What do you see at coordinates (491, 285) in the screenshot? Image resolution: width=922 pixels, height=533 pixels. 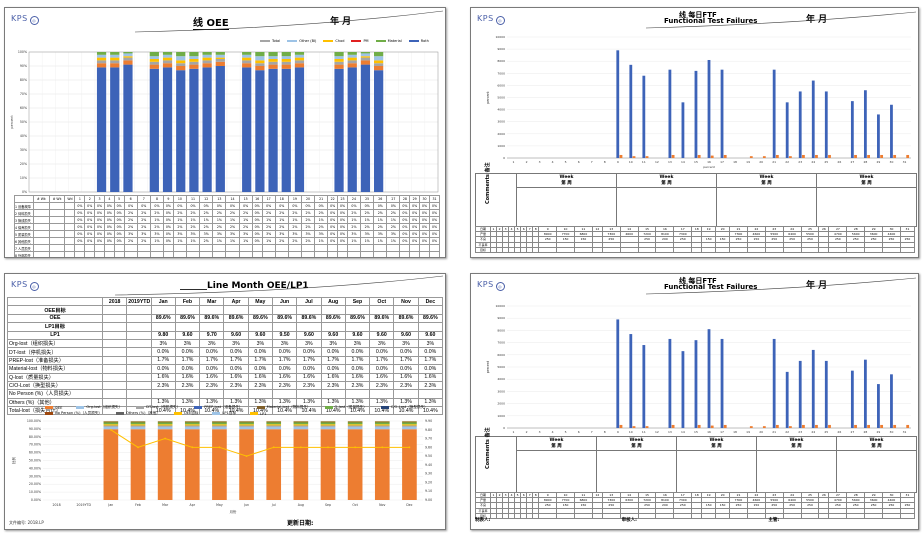 I see `kps-logo: KPS ◎` at bounding box center [491, 285].